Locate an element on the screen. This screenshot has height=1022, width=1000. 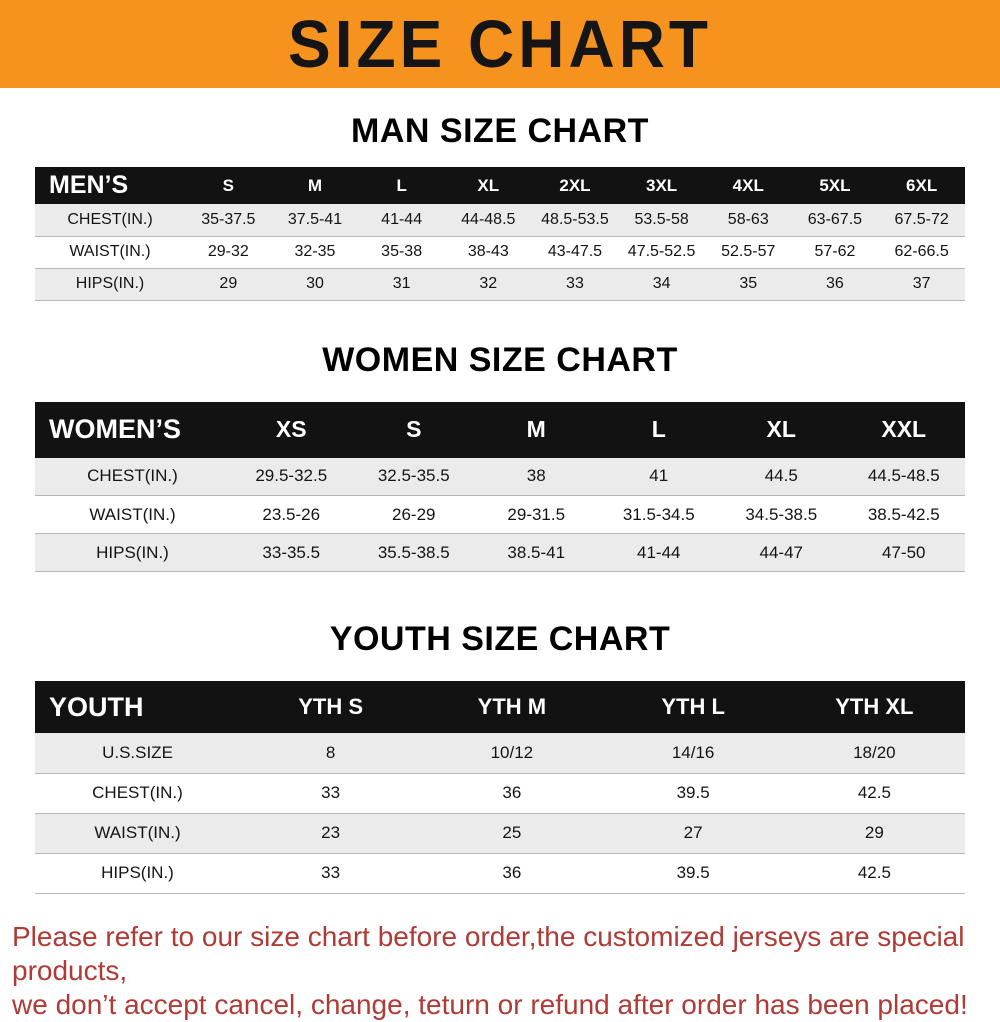
measure-value-cell: 48.5-53.5 is located at coordinates (575, 219).